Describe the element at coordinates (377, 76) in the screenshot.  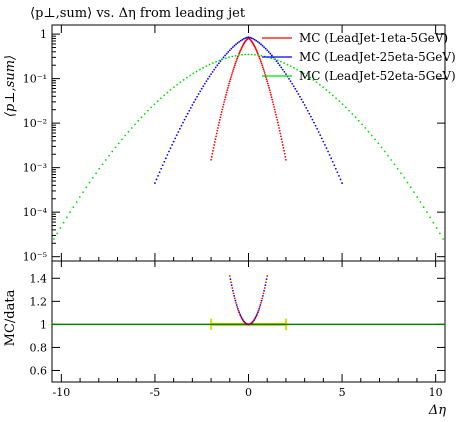
I see `legend-label-2: MC (LeadJet-52eta-5GeV)` at that location.